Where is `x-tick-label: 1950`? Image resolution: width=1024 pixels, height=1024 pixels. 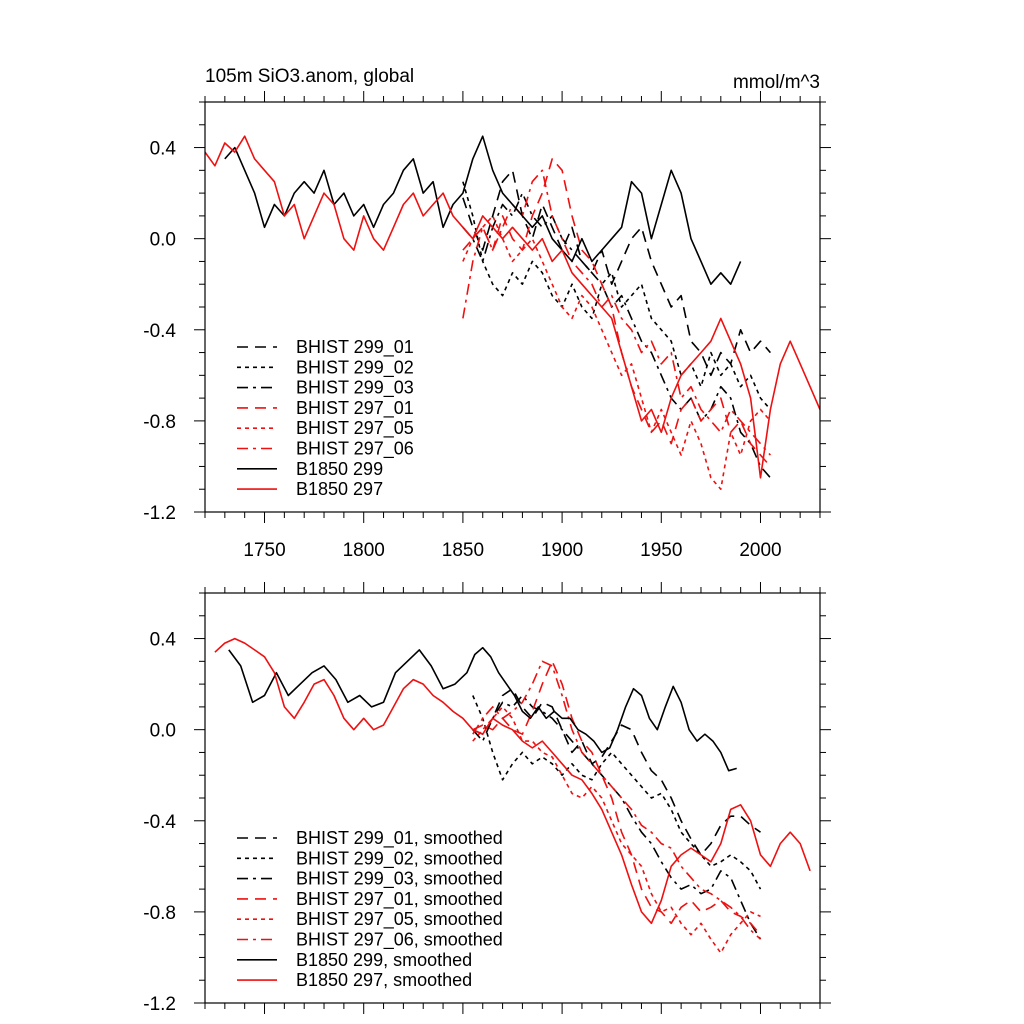 x-tick-label: 1950 is located at coordinates (661, 550).